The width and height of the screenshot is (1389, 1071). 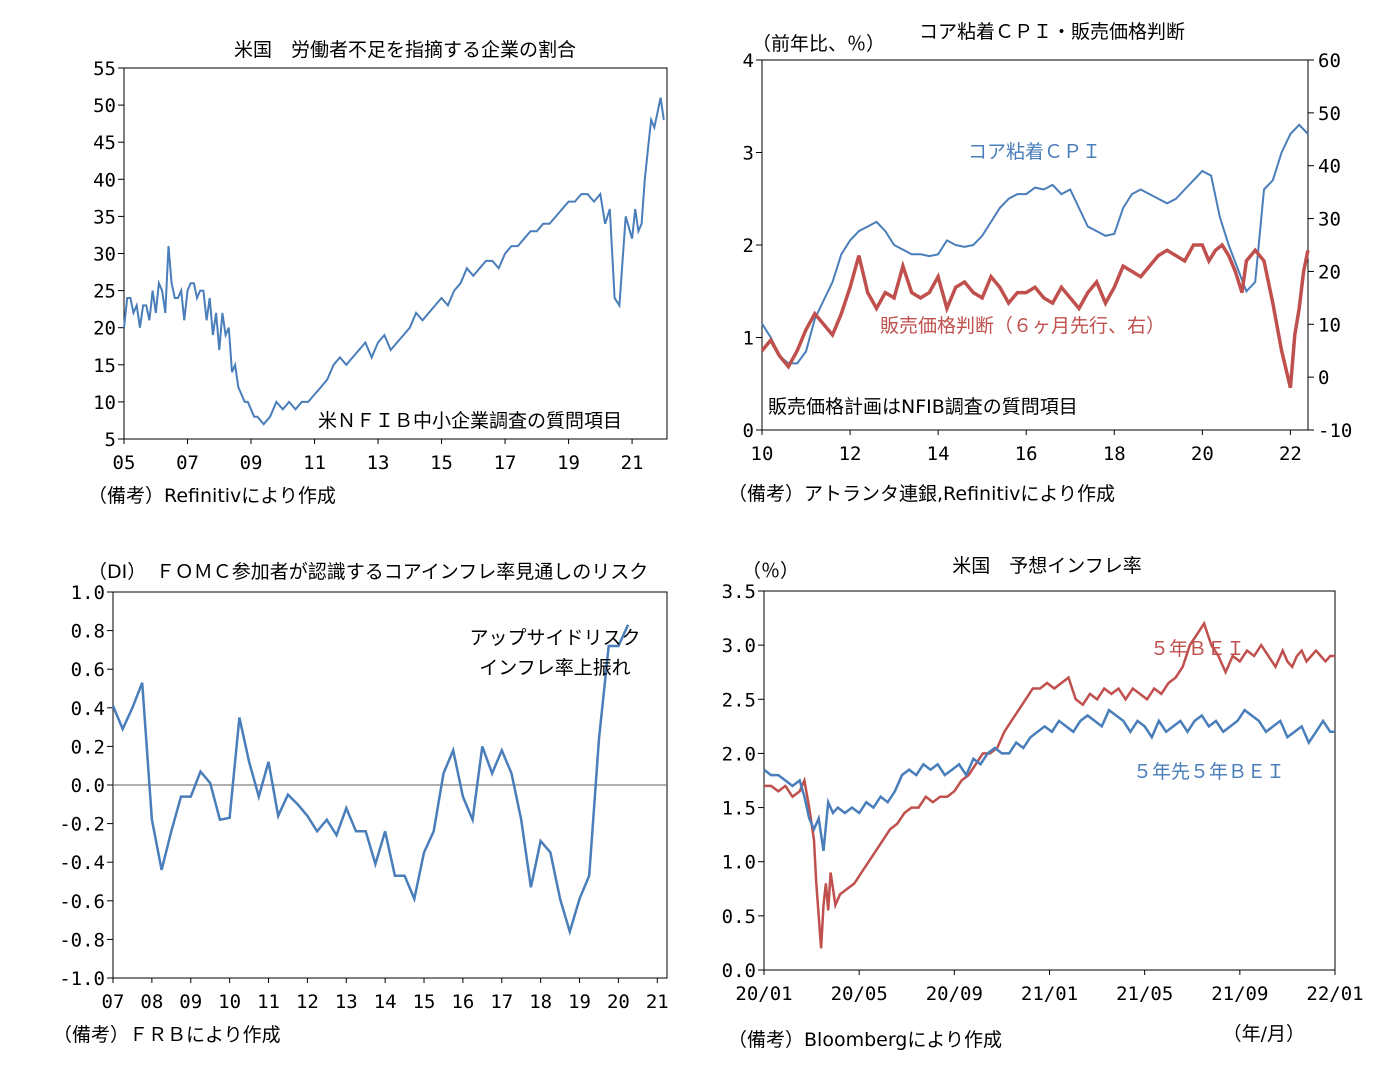 What do you see at coordinates (385, 1002) in the screenshot?
I see `c3-x-tick-label: 14` at bounding box center [385, 1002].